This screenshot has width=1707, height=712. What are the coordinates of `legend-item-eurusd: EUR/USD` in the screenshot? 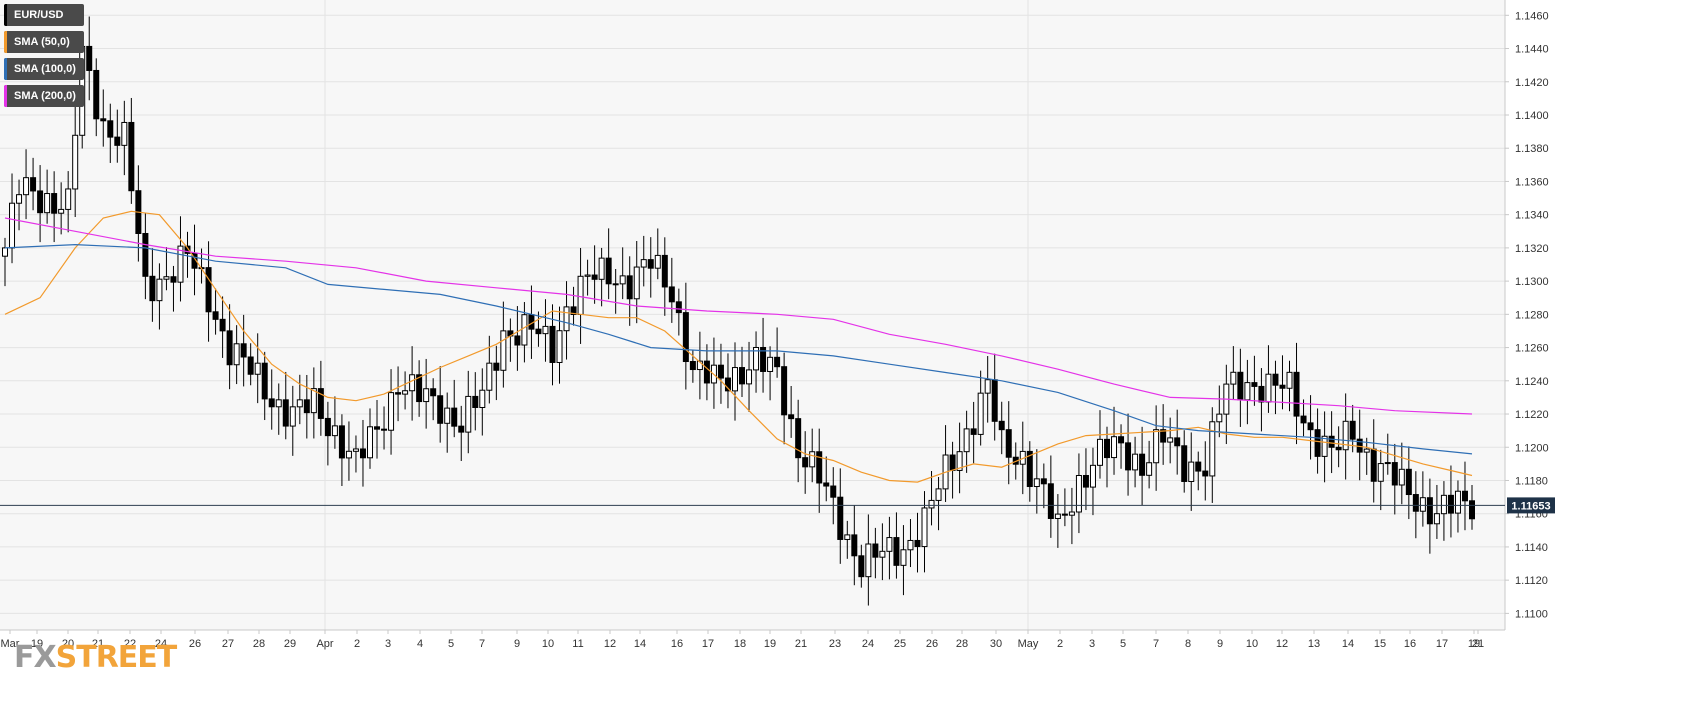 It's located at (44, 15).